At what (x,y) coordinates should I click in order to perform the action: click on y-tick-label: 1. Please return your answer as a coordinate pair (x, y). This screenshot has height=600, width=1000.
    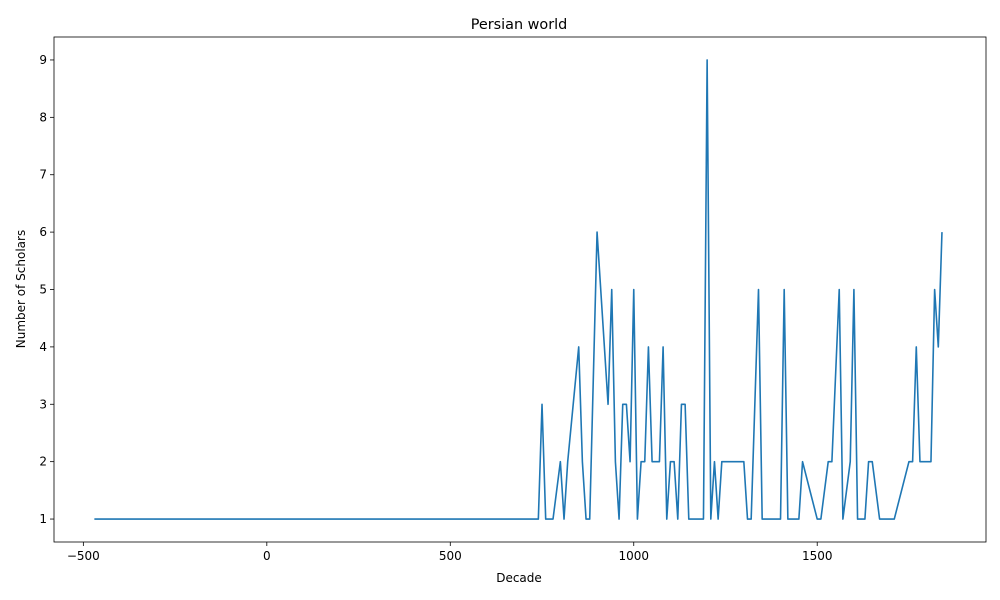
    Looking at the image, I should click on (43, 519).